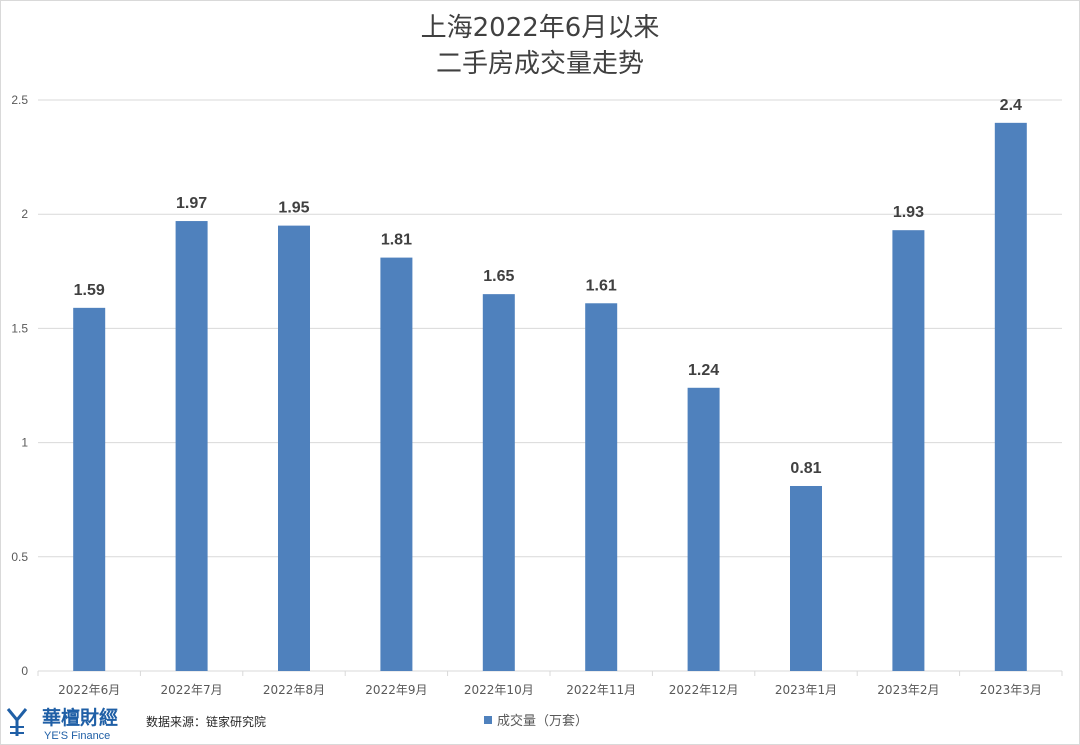  I want to click on y-tick-label: 2, so click(24, 214).